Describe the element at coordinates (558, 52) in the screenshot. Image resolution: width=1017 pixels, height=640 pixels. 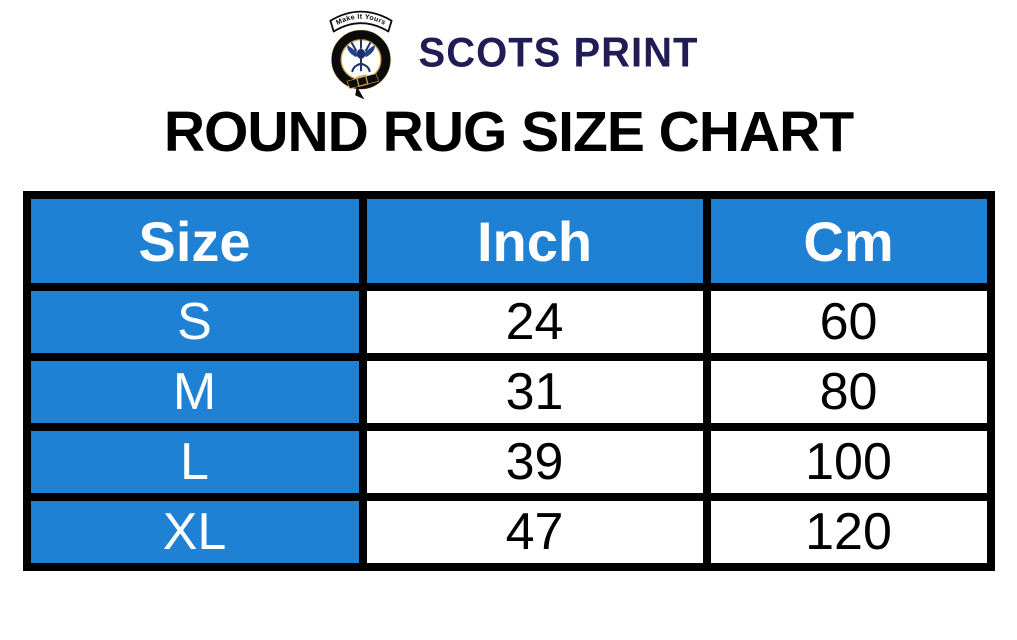
I see `brand-name: SCOTS PRINT` at that location.